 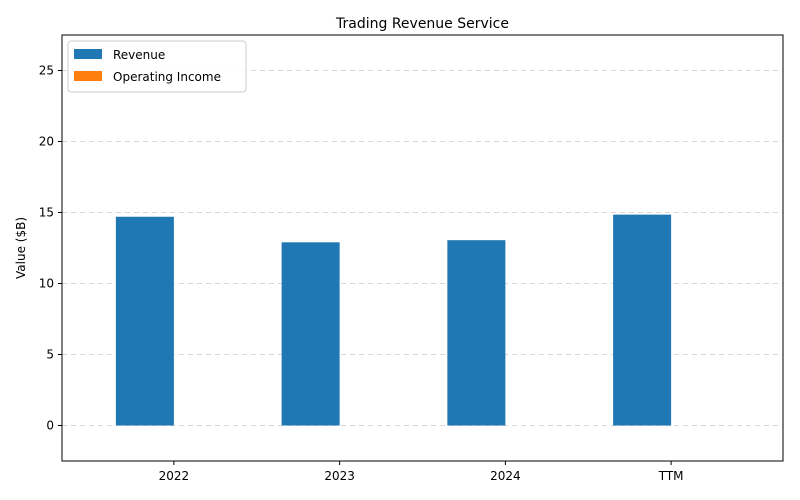 I want to click on legend-box, so click(x=157, y=66).